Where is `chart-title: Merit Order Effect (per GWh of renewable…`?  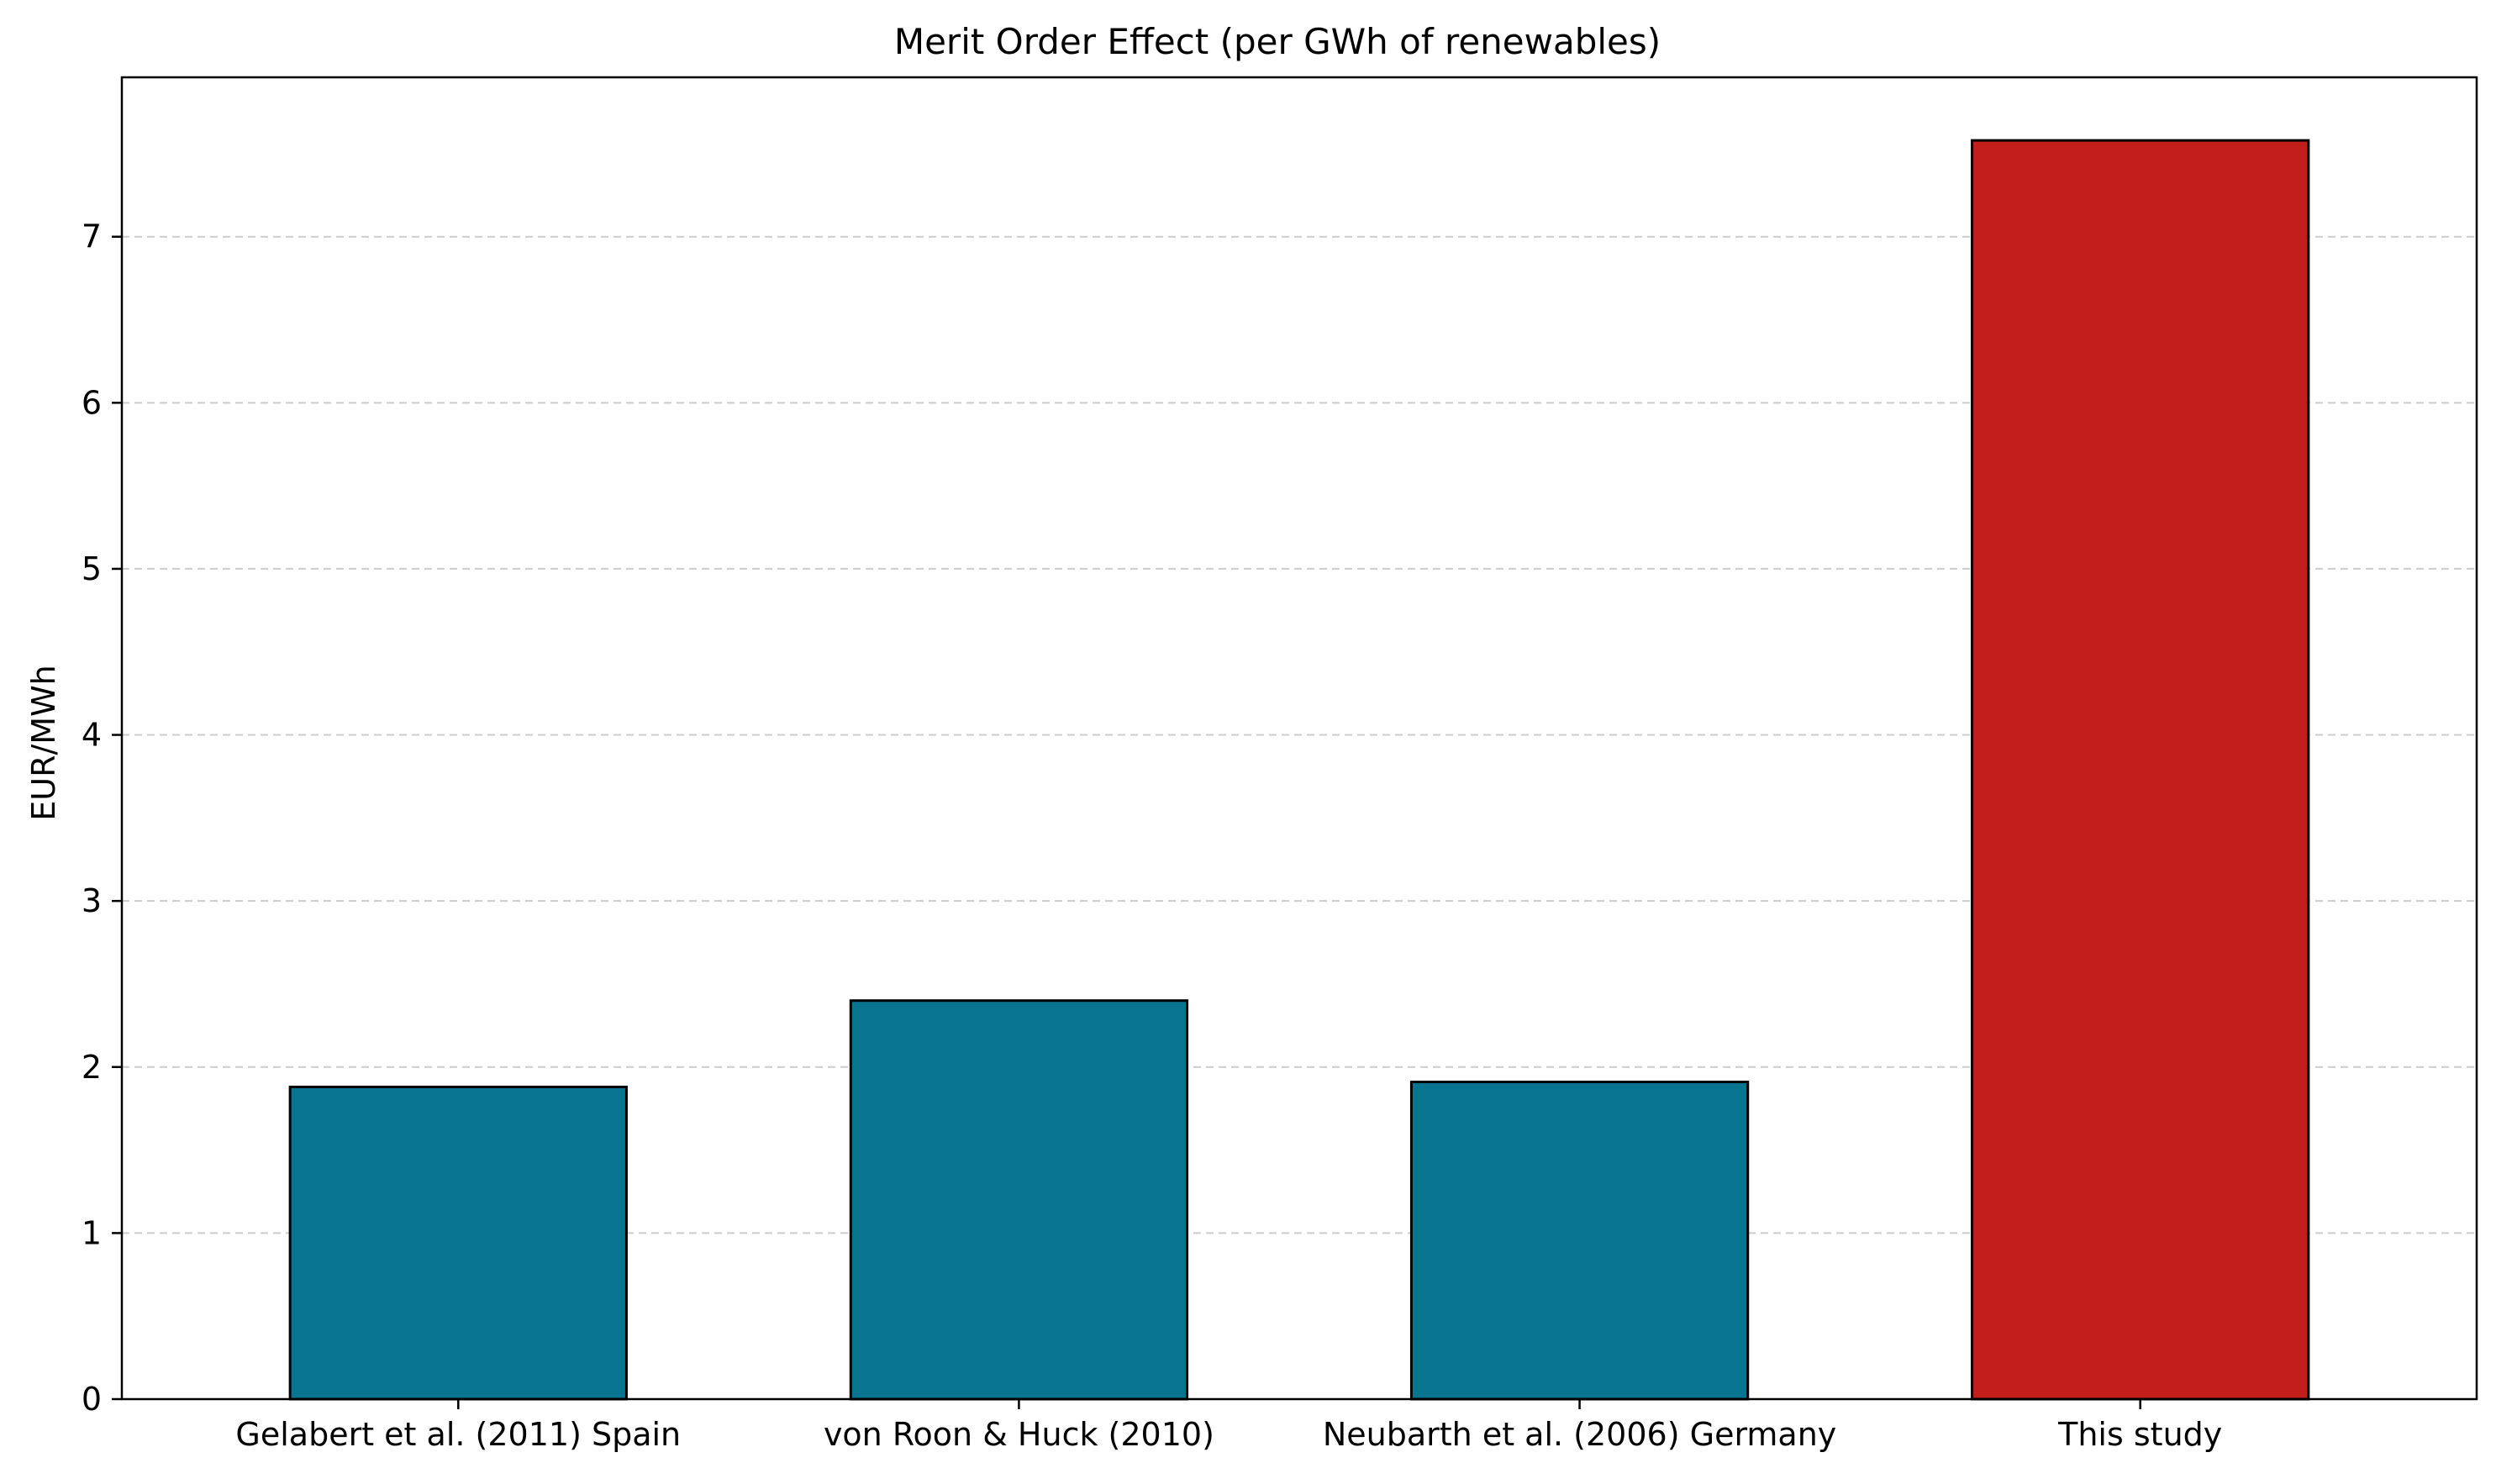
chart-title: Merit Order Effect (per GWh of renewable… is located at coordinates (1277, 41).